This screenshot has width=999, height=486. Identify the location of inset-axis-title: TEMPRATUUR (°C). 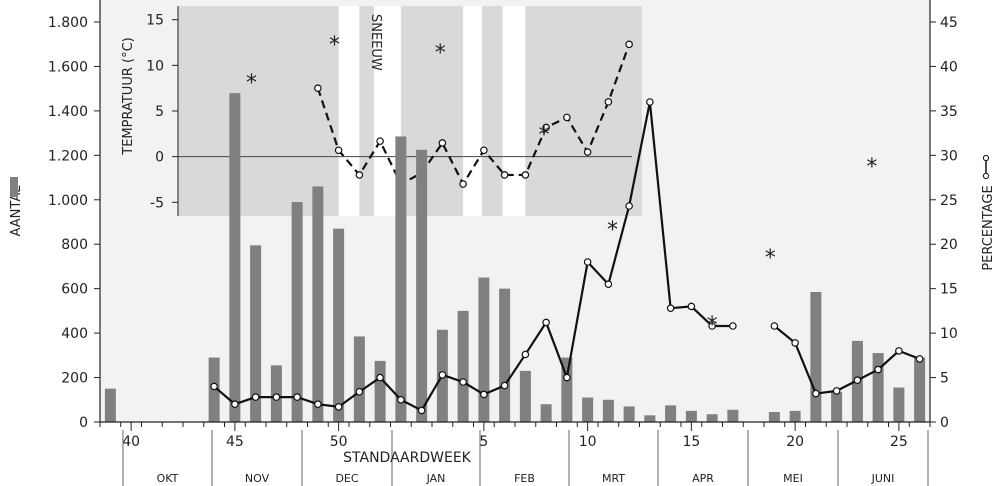
(128, 96).